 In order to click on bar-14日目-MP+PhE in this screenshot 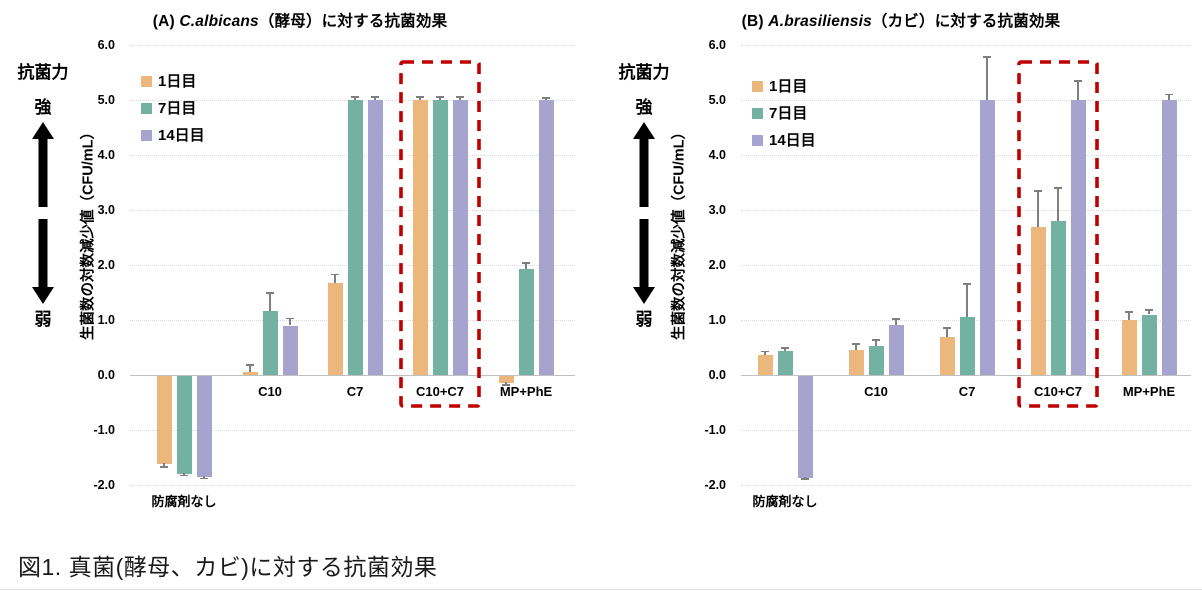, I will do `click(1169, 237)`.